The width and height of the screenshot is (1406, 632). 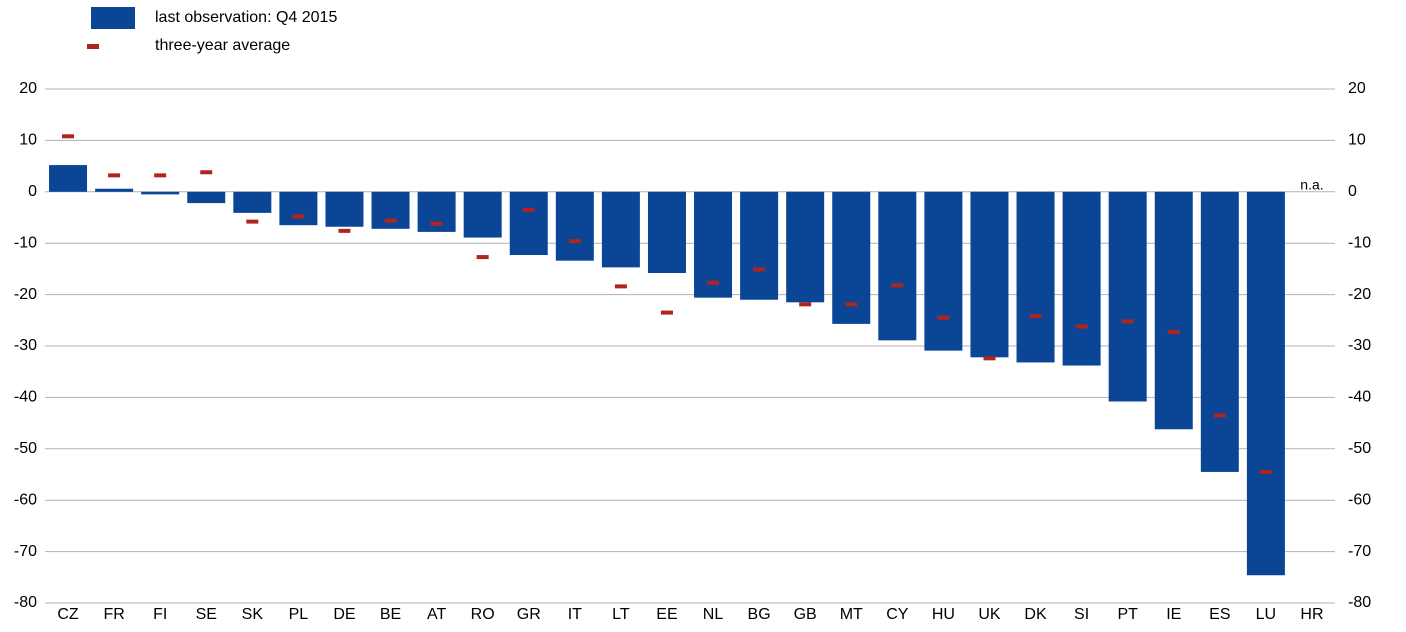 I want to click on y2-tick-label: 10, so click(x=1357, y=140).